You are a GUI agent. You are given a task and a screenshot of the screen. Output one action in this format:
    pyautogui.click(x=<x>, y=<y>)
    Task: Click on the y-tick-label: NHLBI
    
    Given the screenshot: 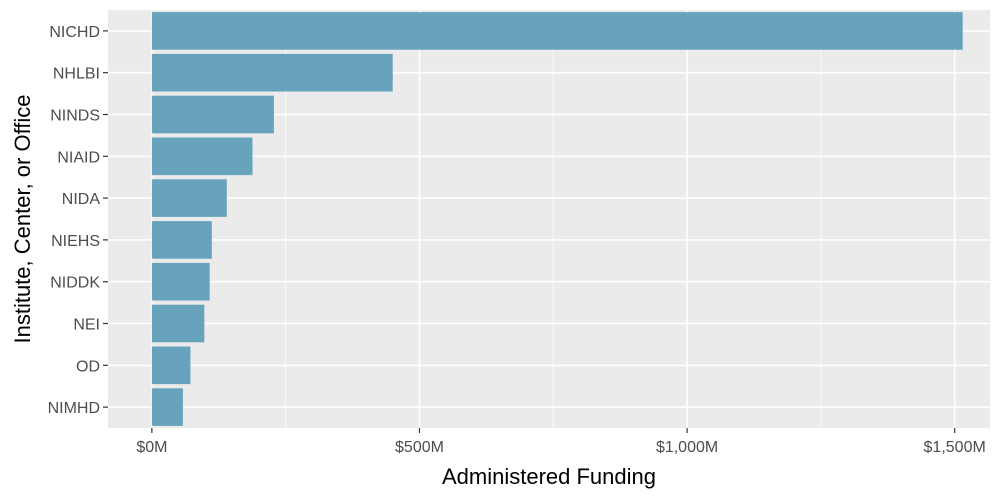 What is the action you would take?
    pyautogui.click(x=76, y=74)
    